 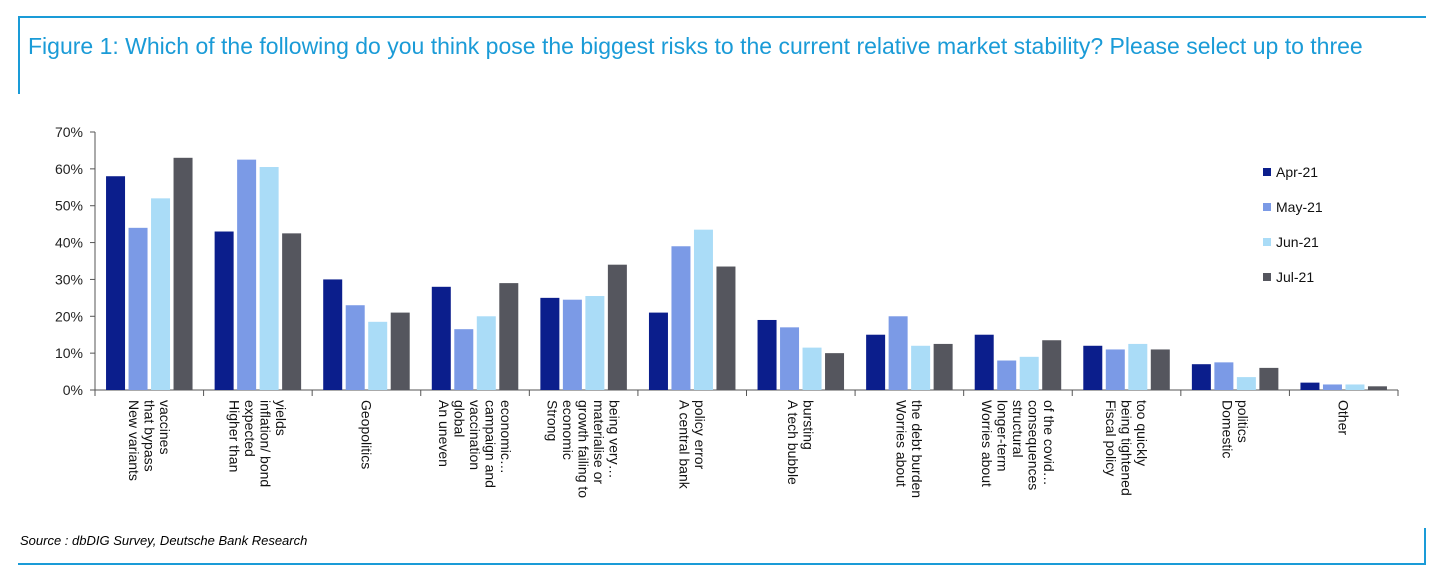 I want to click on category-label-line: economic, so click(x=568, y=430).